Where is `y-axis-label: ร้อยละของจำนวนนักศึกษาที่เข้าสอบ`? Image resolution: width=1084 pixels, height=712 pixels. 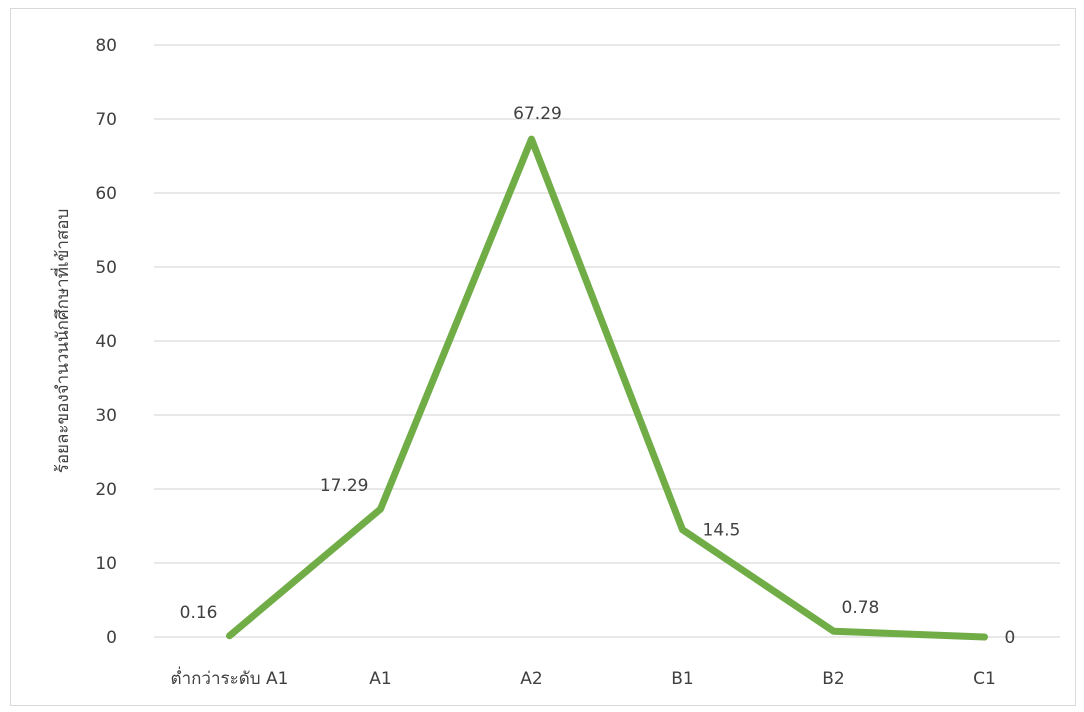
y-axis-label: ร้อยละของจำนวนนักศึกษาที่เข้าสอบ is located at coordinates (61, 341).